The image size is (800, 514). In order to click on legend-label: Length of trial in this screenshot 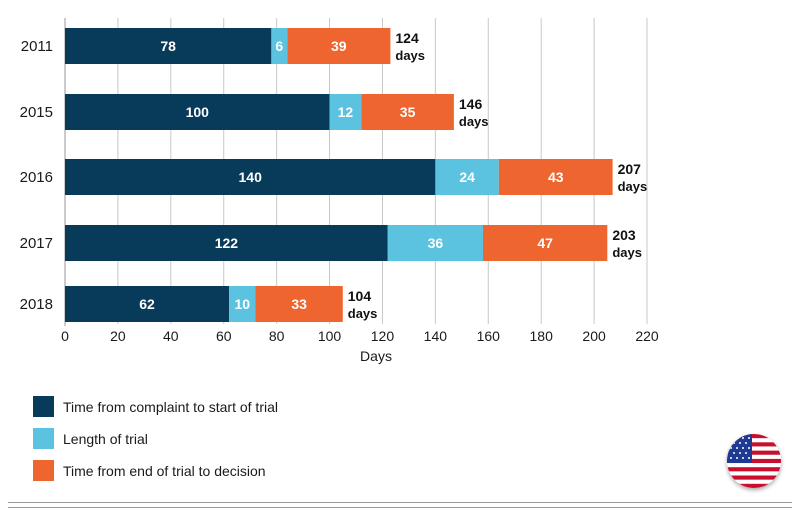, I will do `click(105, 438)`.